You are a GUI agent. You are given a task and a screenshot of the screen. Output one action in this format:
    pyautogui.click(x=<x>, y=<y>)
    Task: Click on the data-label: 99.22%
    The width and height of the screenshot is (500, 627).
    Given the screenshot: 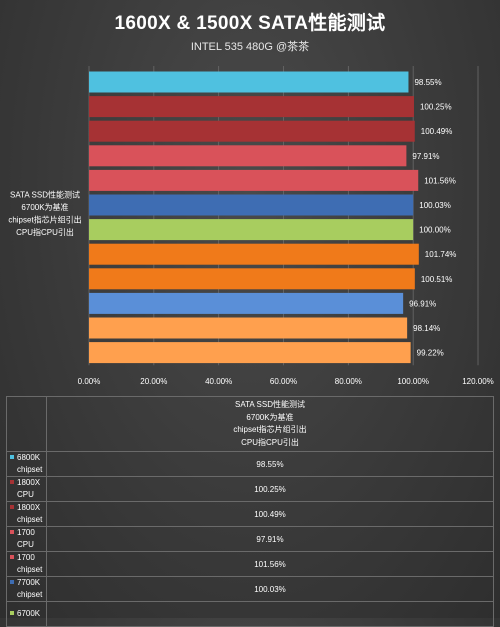 What is the action you would take?
    pyautogui.click(x=430, y=353)
    